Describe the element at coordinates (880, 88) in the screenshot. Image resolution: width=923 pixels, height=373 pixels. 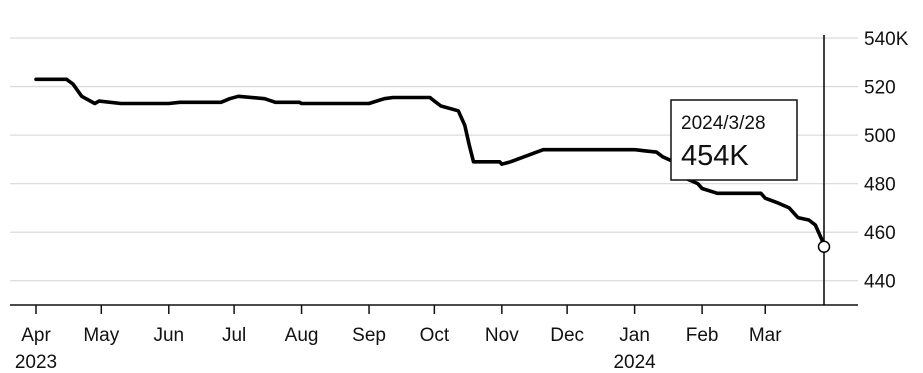
I see `y-tick-label: 520` at that location.